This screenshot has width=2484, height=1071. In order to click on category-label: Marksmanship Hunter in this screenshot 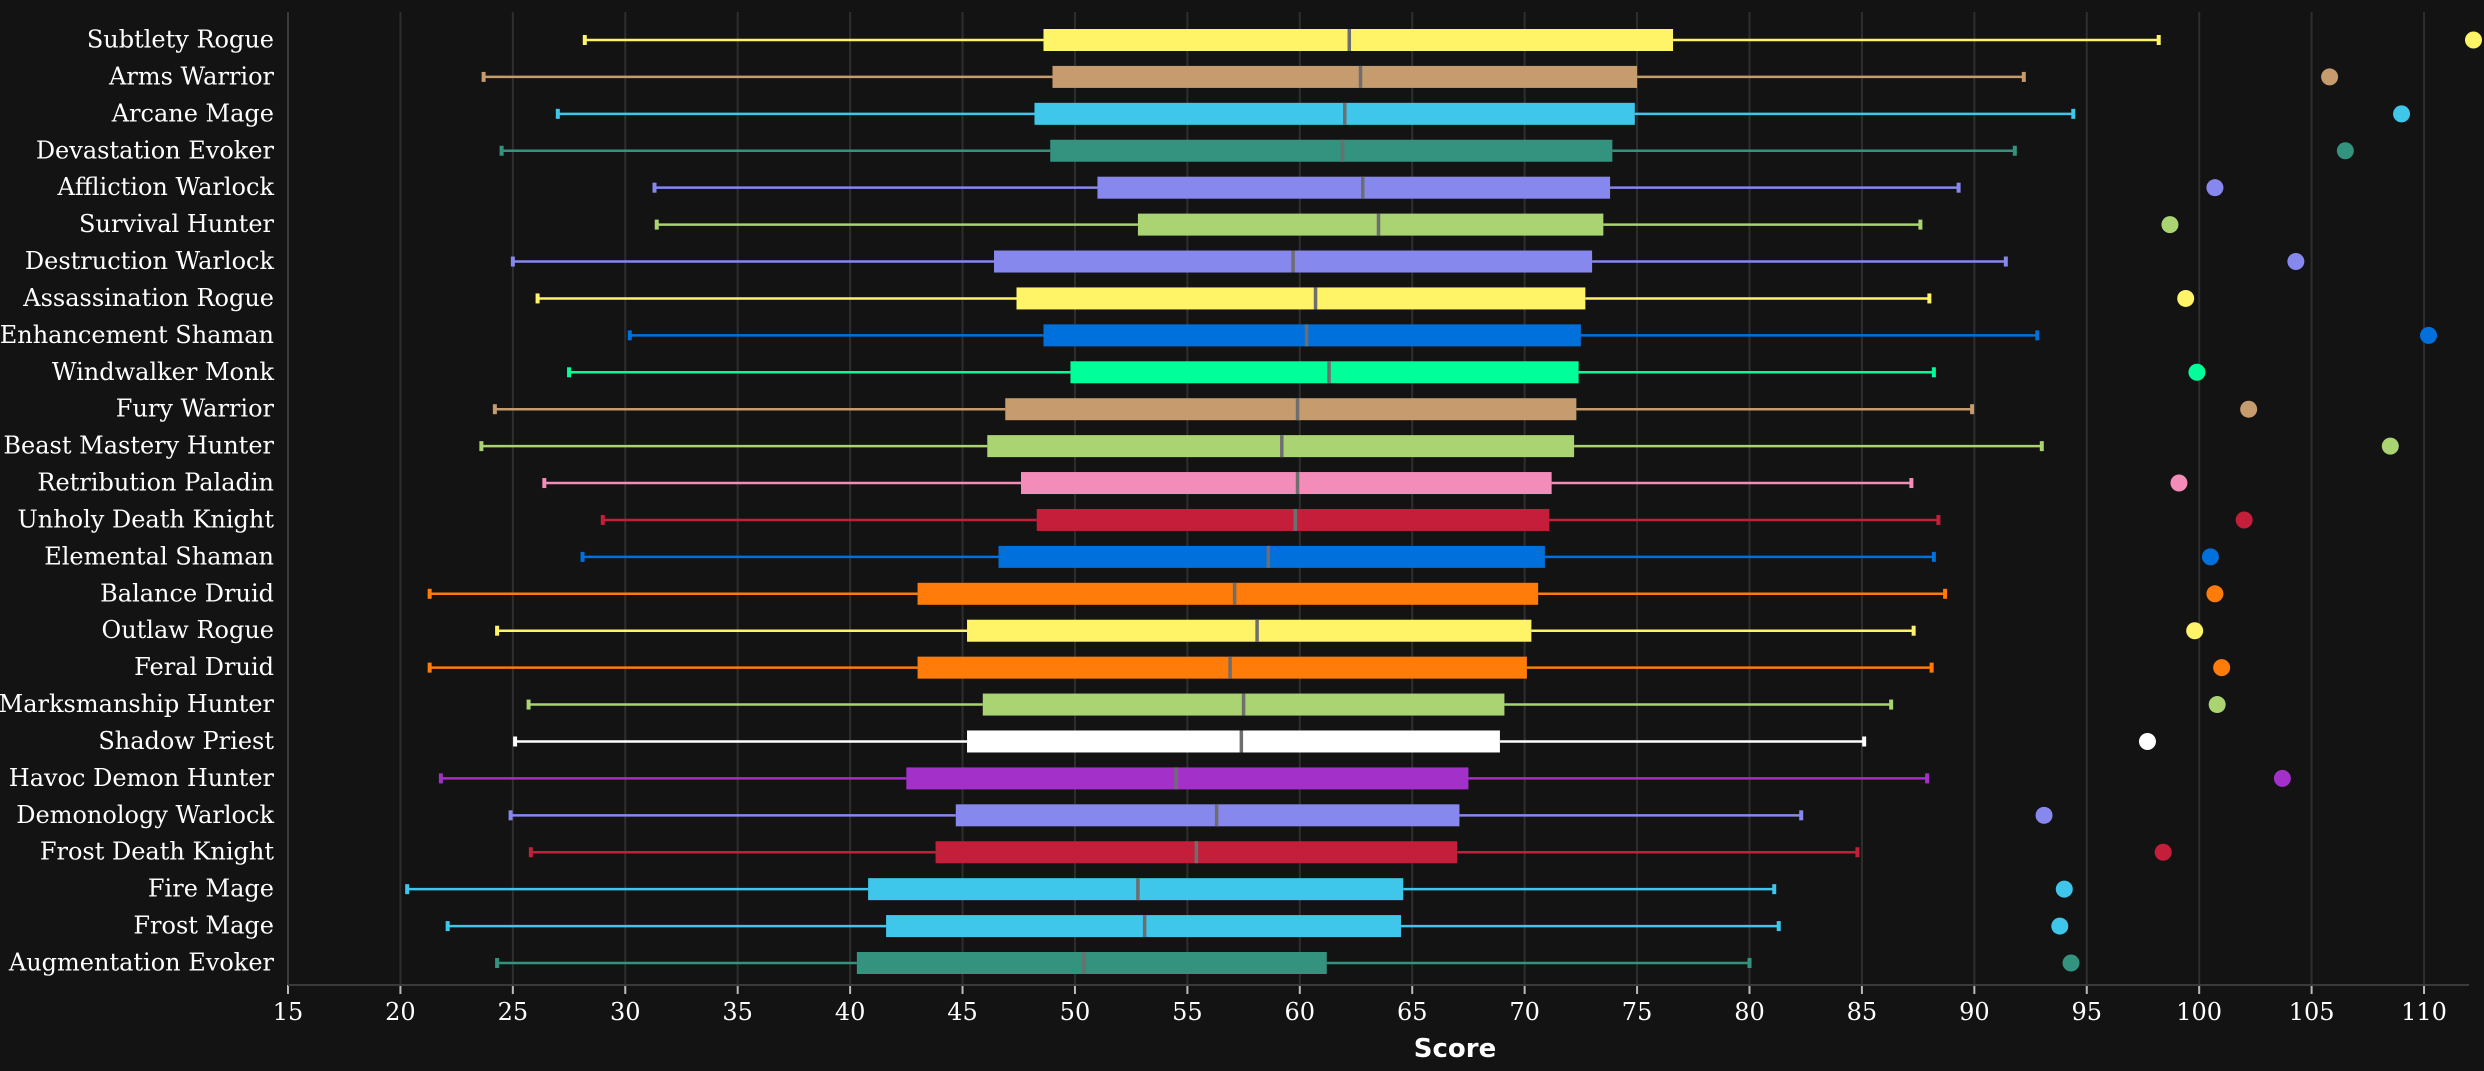, I will do `click(137, 704)`.